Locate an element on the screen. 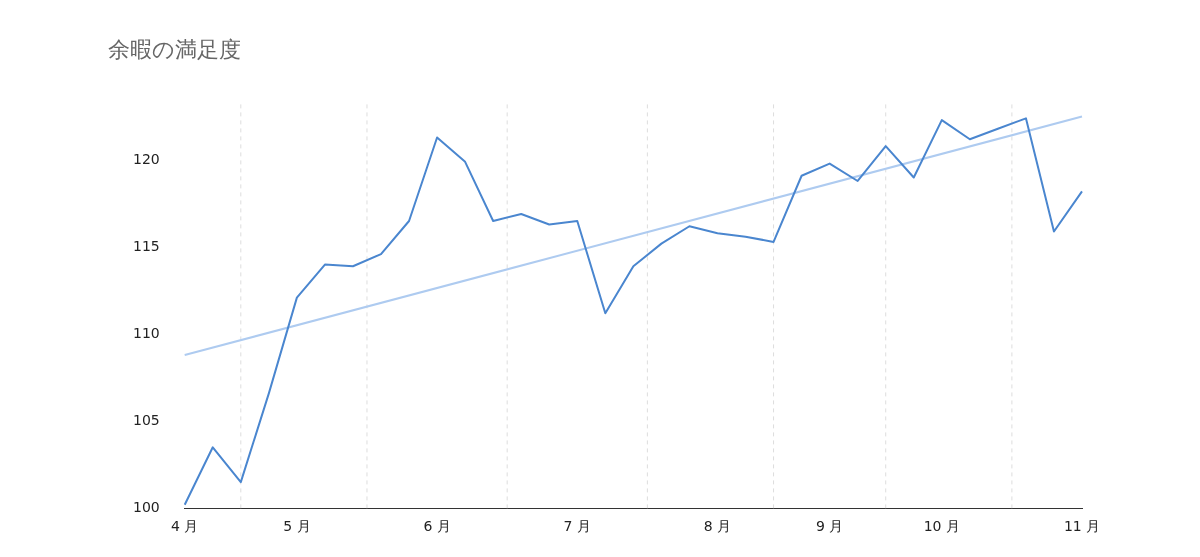 The width and height of the screenshot is (1200, 557). y-tick-label: 115 is located at coordinates (146, 245).